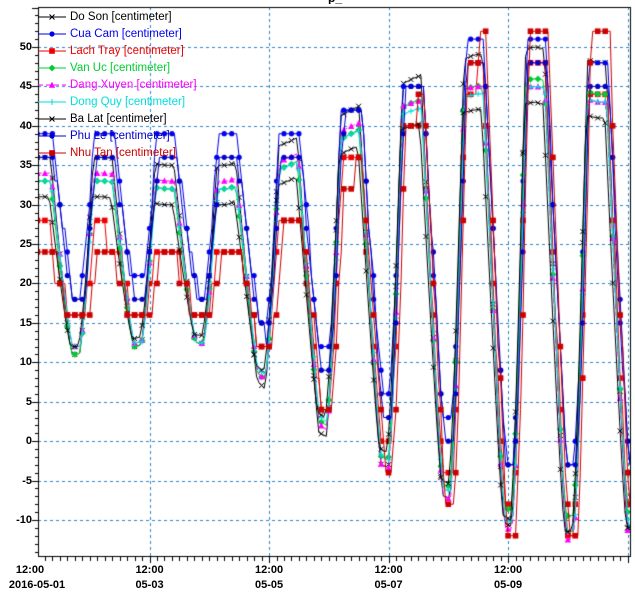 Image resolution: width=635 pixels, height=596 pixels. I want to click on x-tick-date-label: 05-05, so click(269, 585).